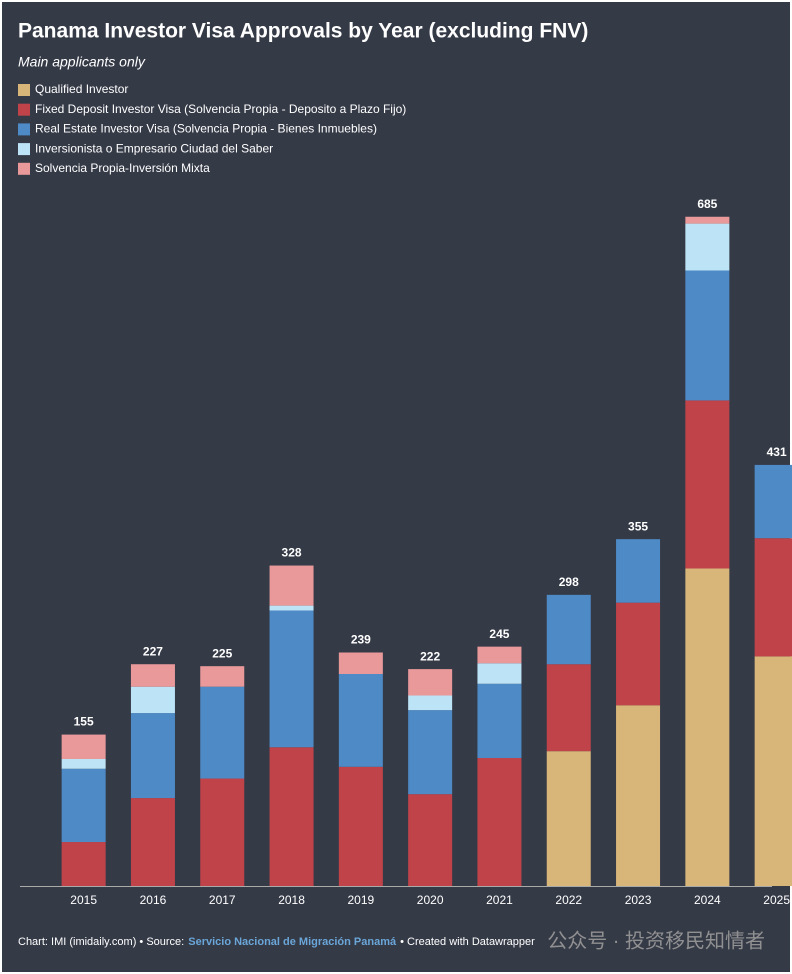 This screenshot has height=974, width=792. What do you see at coordinates (291, 900) in the screenshot?
I see `x-tick-label: 2018` at bounding box center [291, 900].